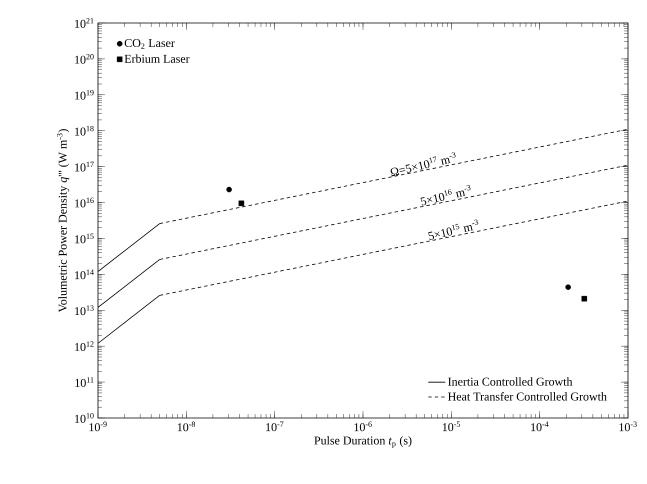 The height and width of the screenshot is (484, 647). What do you see at coordinates (84, 239) in the screenshot?
I see `y-tick-label: 10$^{15}$` at bounding box center [84, 239].